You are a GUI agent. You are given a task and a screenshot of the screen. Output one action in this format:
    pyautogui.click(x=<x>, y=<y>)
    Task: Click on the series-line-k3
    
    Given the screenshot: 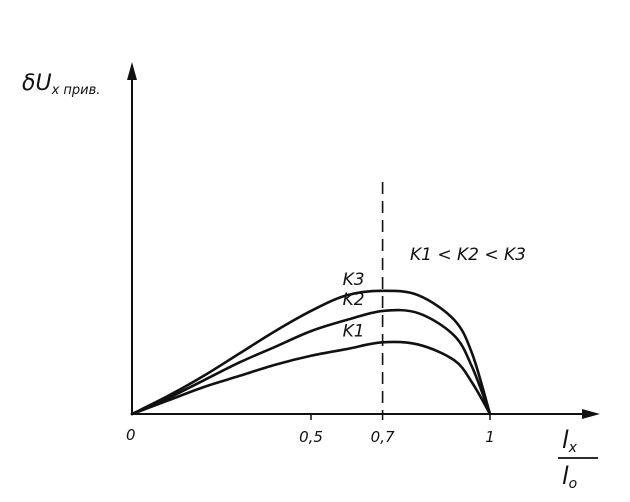 What is the action you would take?
    pyautogui.click(x=311, y=352)
    